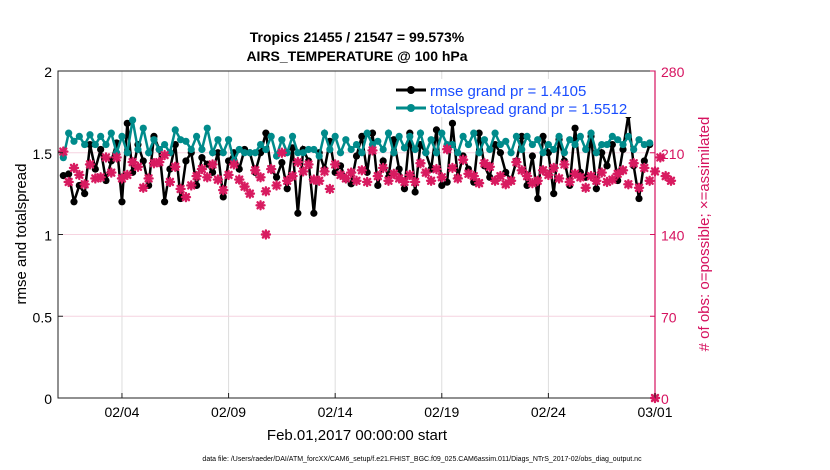 The height and width of the screenshot is (470, 830). Describe the element at coordinates (548, 412) in the screenshot. I see `x-tick-label: 02/24` at that location.